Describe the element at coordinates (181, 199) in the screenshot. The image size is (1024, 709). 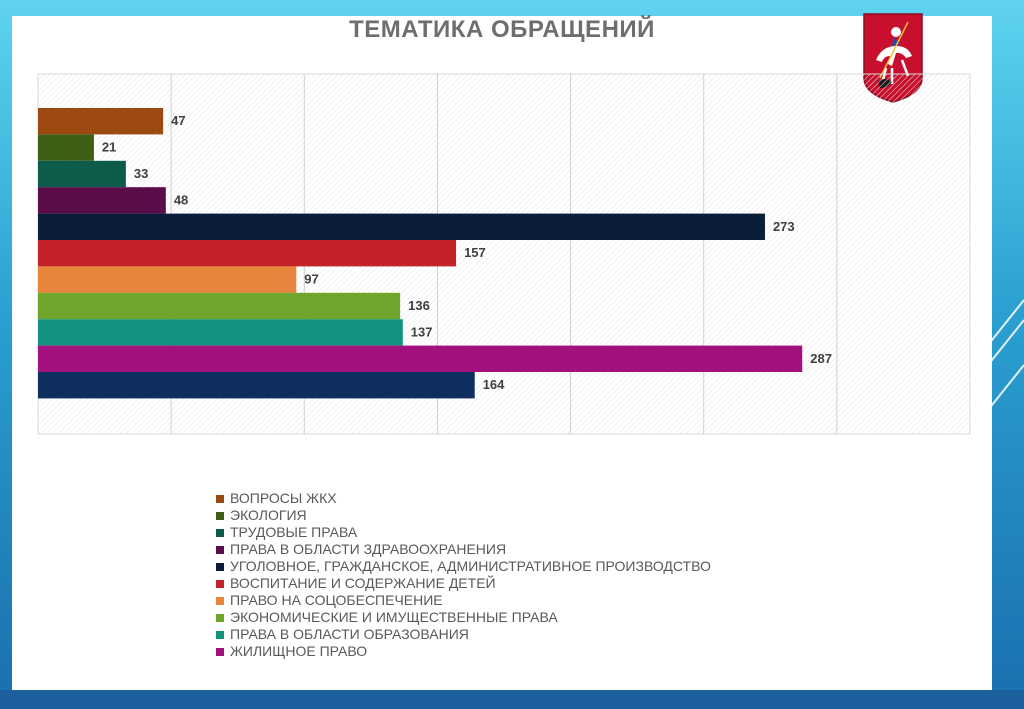
I see `data-label: 48` at that location.